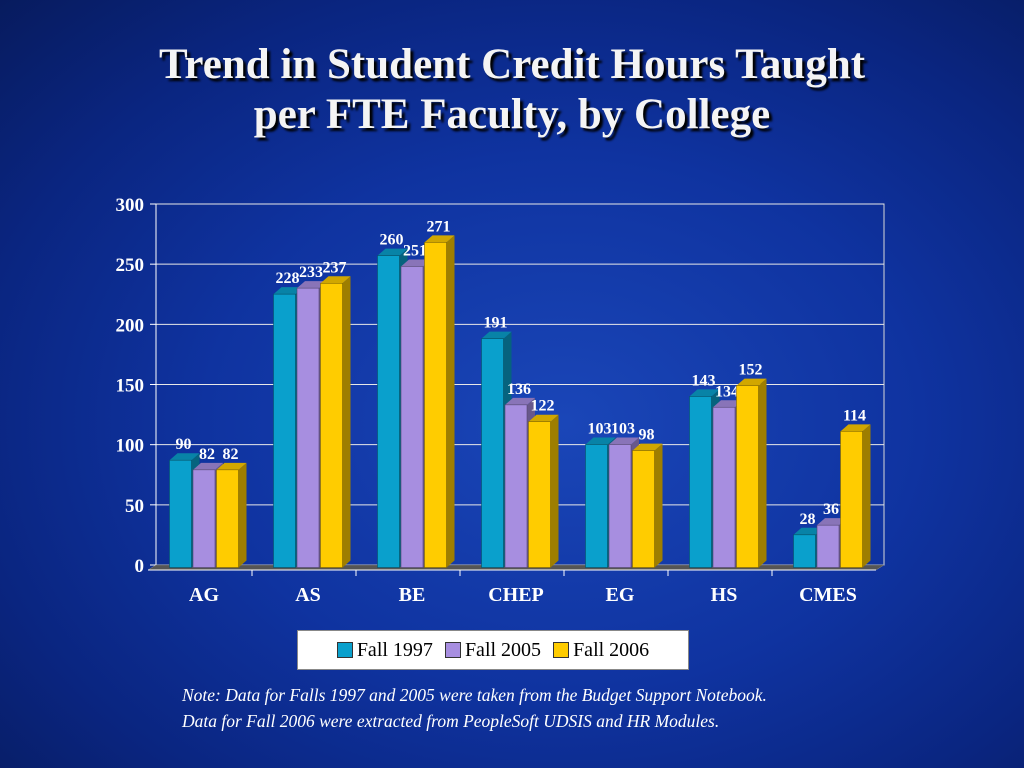 The width and height of the screenshot is (1024, 768). I want to click on data-label: 260, so click(392, 240).